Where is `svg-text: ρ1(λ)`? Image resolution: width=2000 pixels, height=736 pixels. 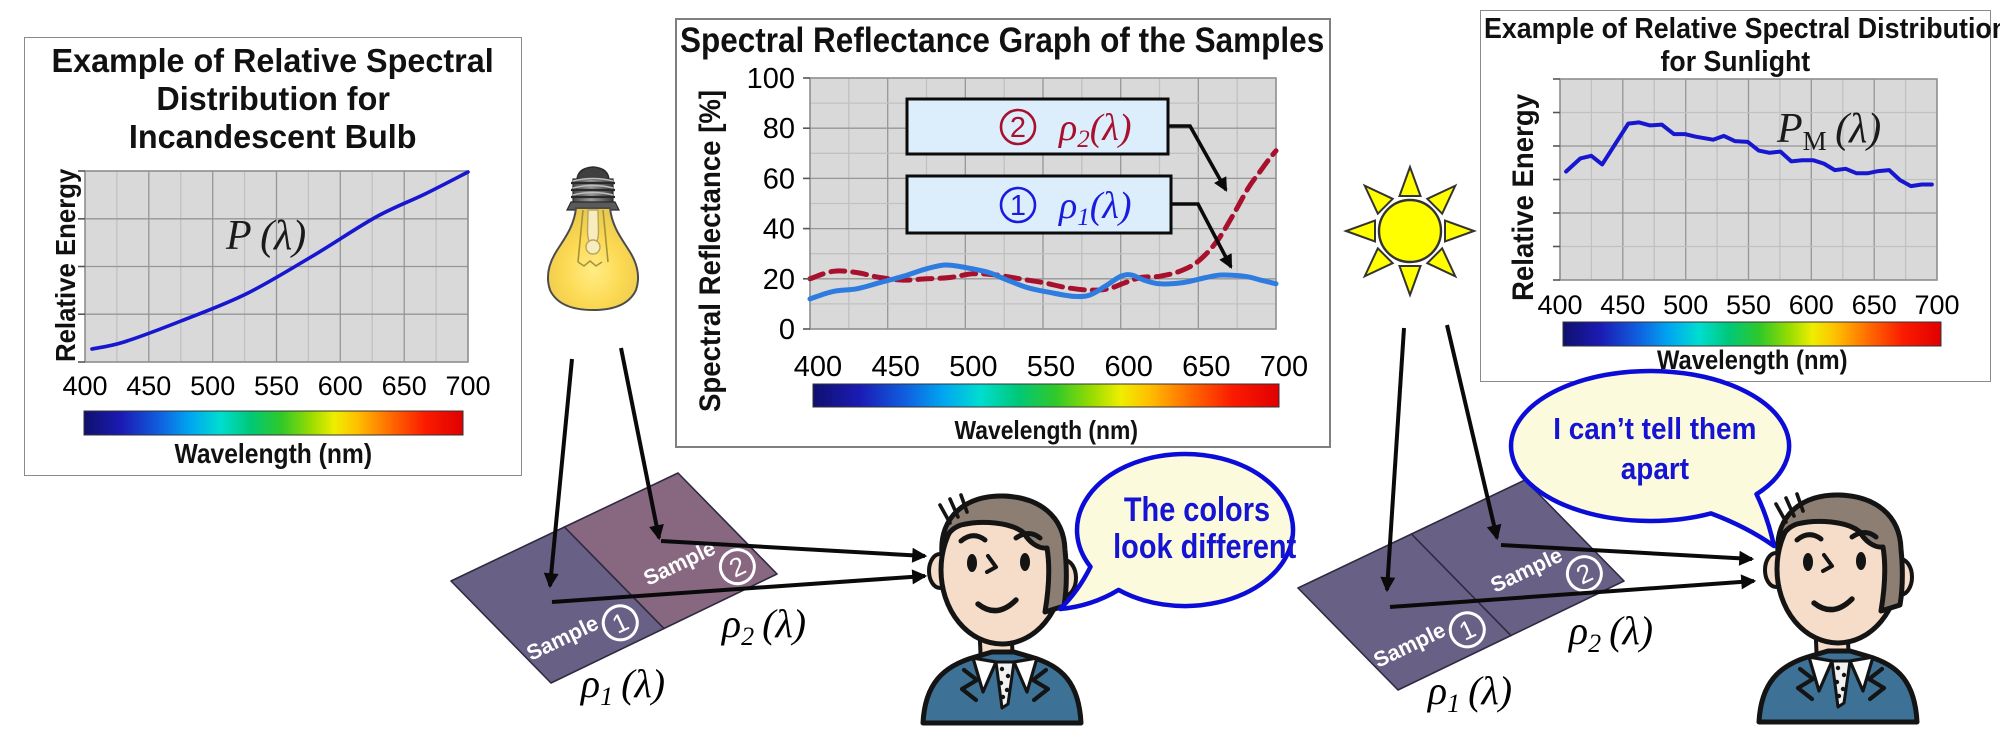
svg-text: ρ1(λ) is located at coordinates (1095, 208).